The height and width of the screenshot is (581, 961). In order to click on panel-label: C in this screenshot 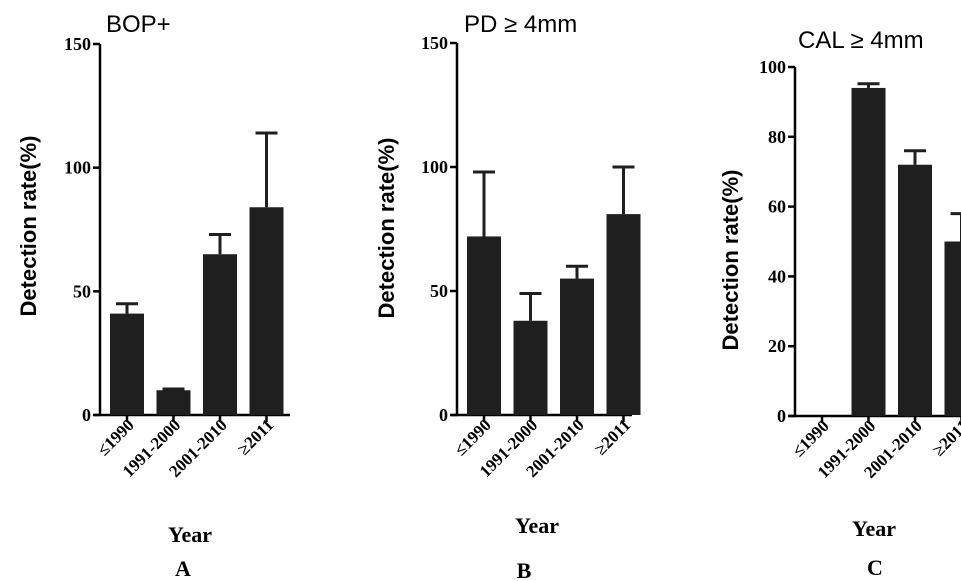, I will do `click(875, 567)`.